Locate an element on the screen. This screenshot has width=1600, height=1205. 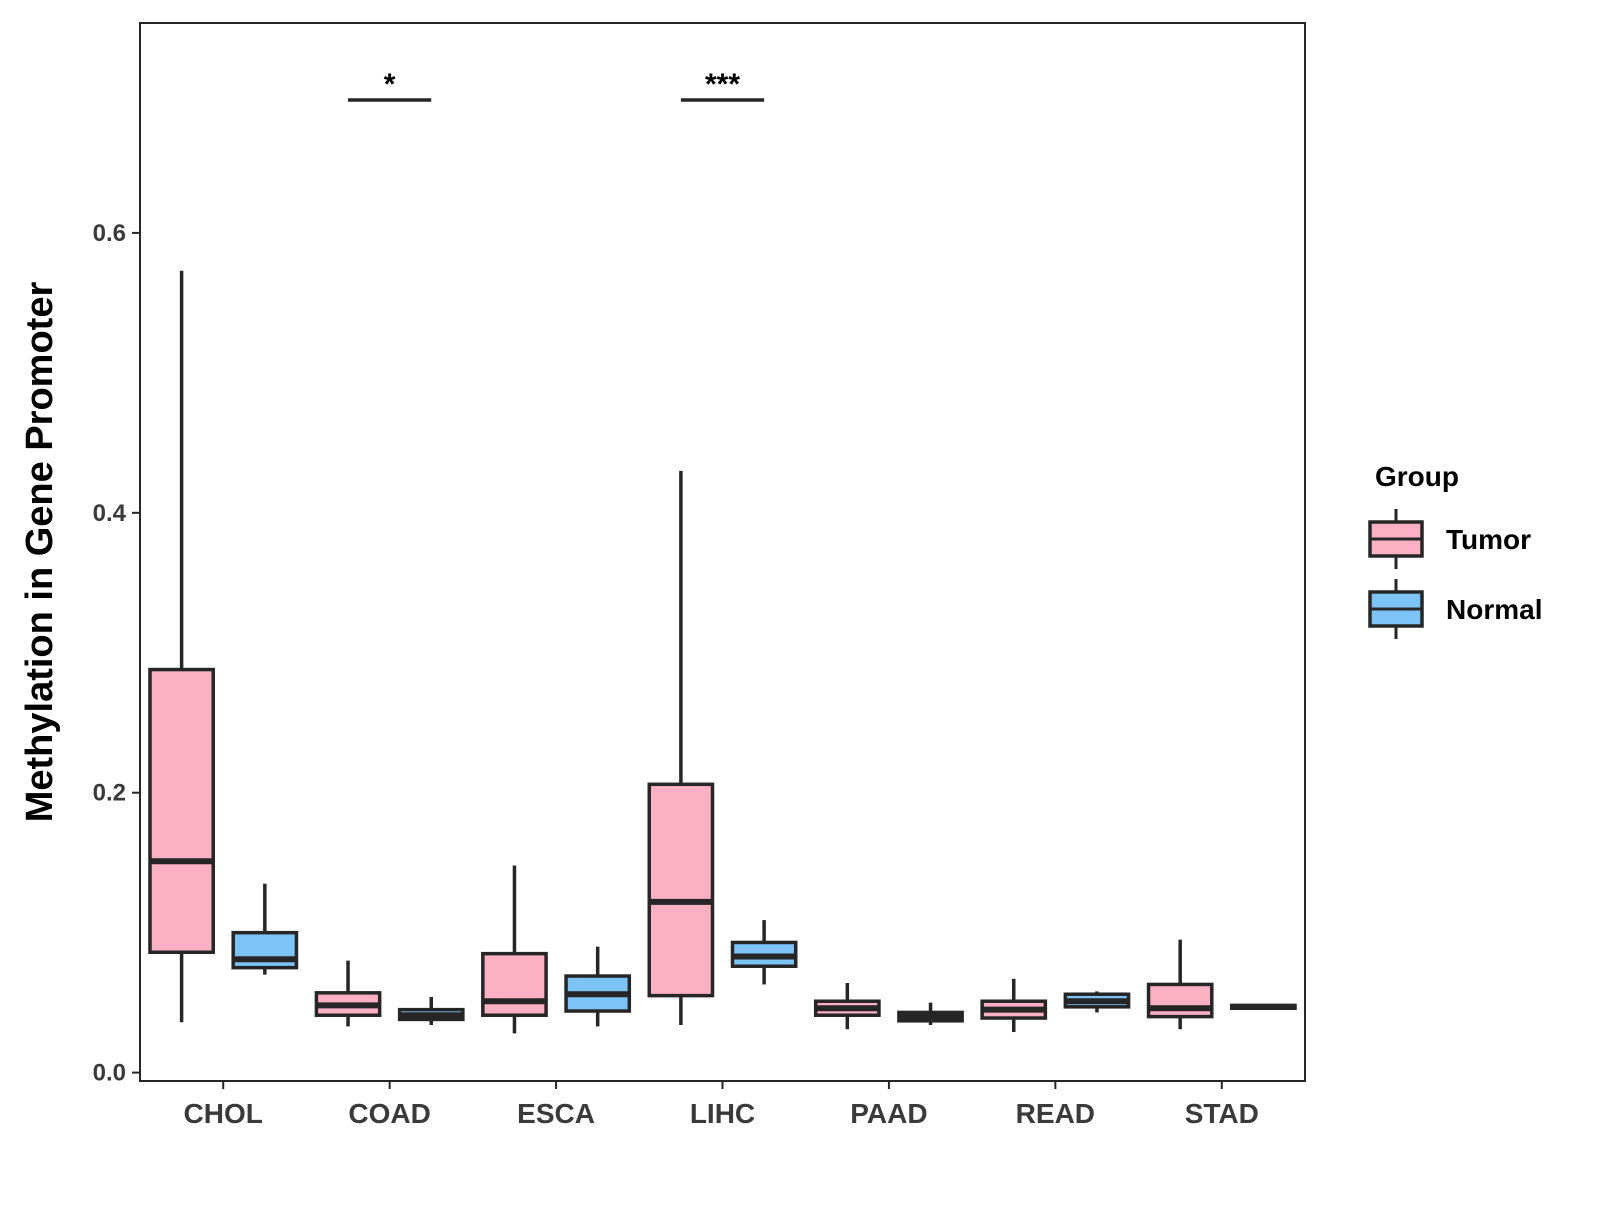
box-tumor-chol is located at coordinates (181, 646).